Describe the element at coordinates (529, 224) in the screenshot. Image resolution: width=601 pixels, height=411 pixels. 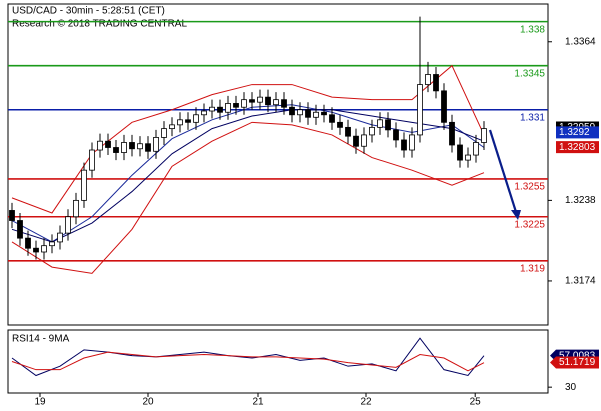
I see `level-label: 1.3225` at that location.